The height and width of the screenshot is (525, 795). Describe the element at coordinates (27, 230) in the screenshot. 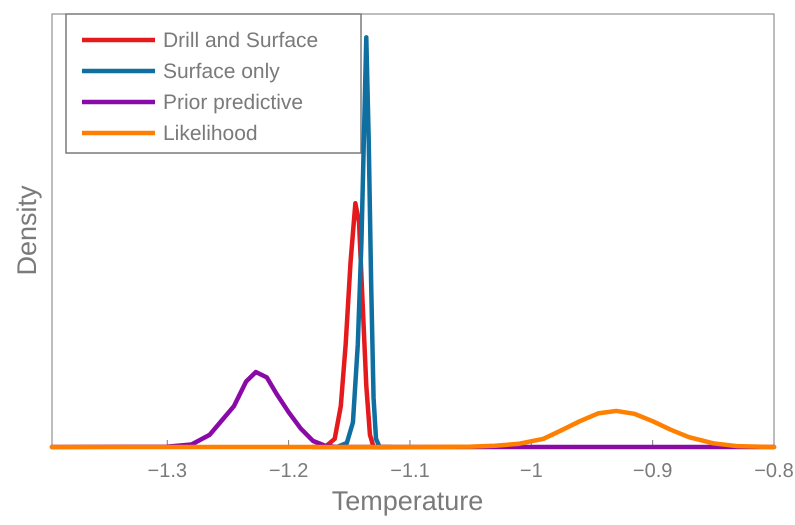

I see `y-axis-title: Density` at that location.